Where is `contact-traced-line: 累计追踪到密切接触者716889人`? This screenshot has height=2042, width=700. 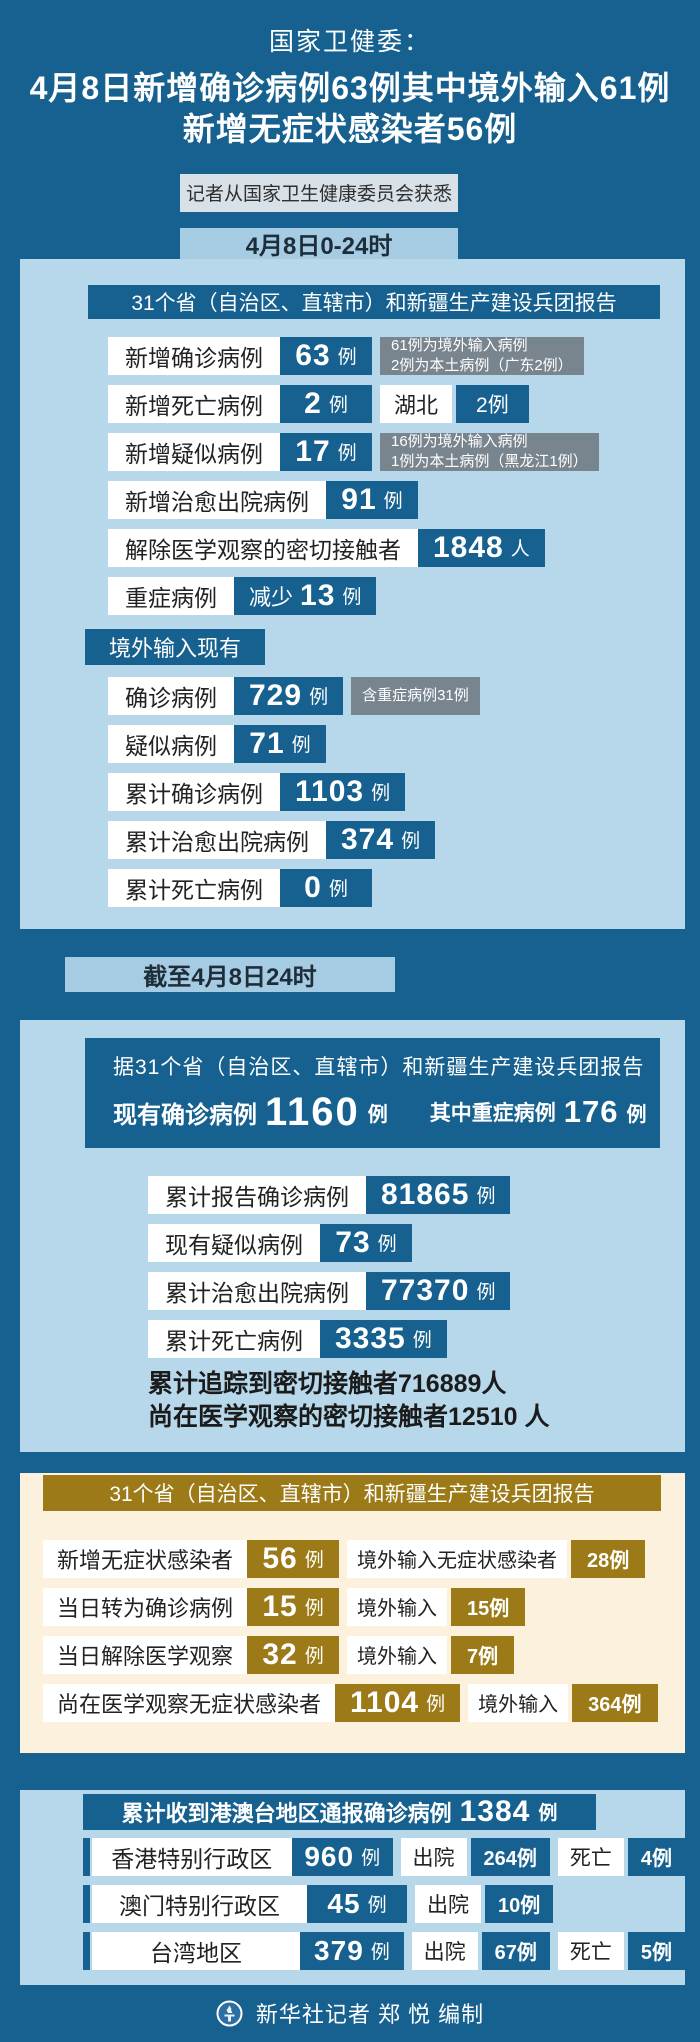 contact-traced-line: 累计追踪到密切接触者716889人 is located at coordinates (327, 1383).